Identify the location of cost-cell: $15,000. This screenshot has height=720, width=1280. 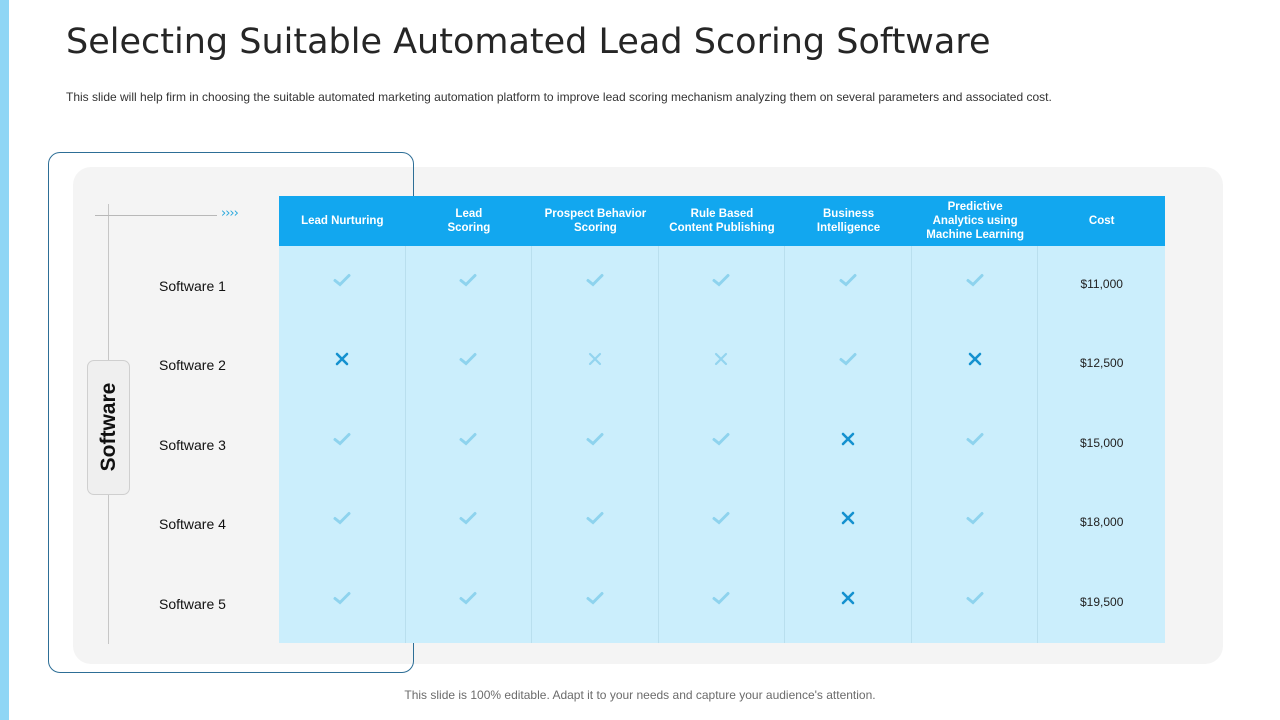
(1101, 444).